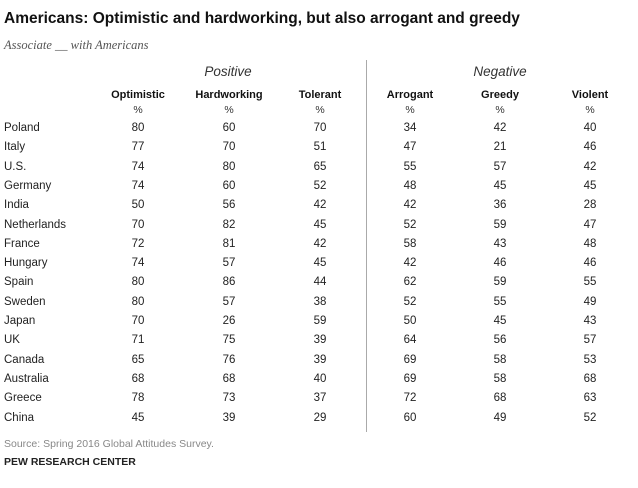 This screenshot has width=638, height=488. I want to click on table-row: U.S. 74 80 65 55 57 42, so click(319, 170).